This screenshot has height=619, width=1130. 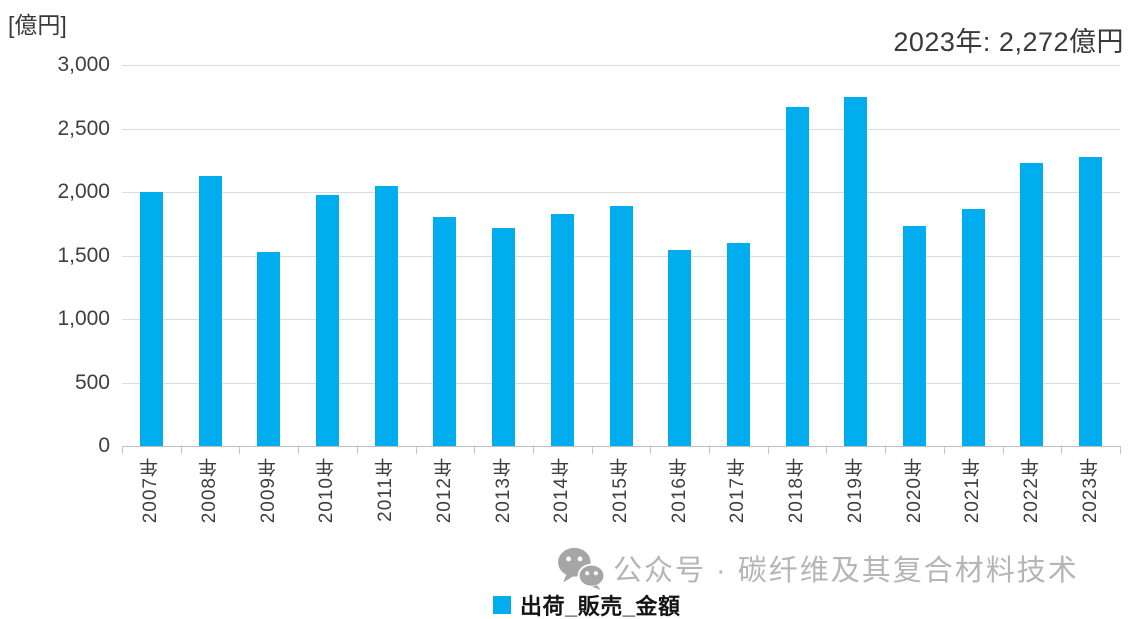 I want to click on bar-2014年, so click(x=562, y=330).